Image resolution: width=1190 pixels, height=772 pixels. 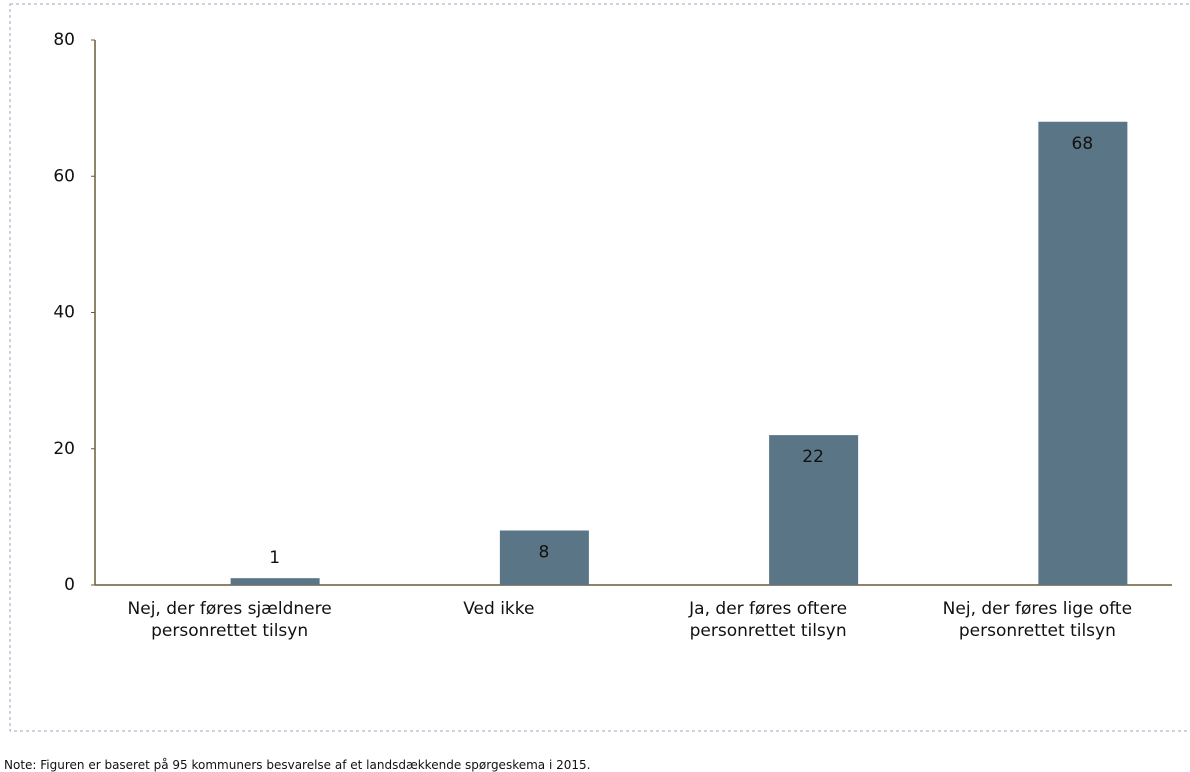 I want to click on data-label: 22, so click(x=813, y=457).